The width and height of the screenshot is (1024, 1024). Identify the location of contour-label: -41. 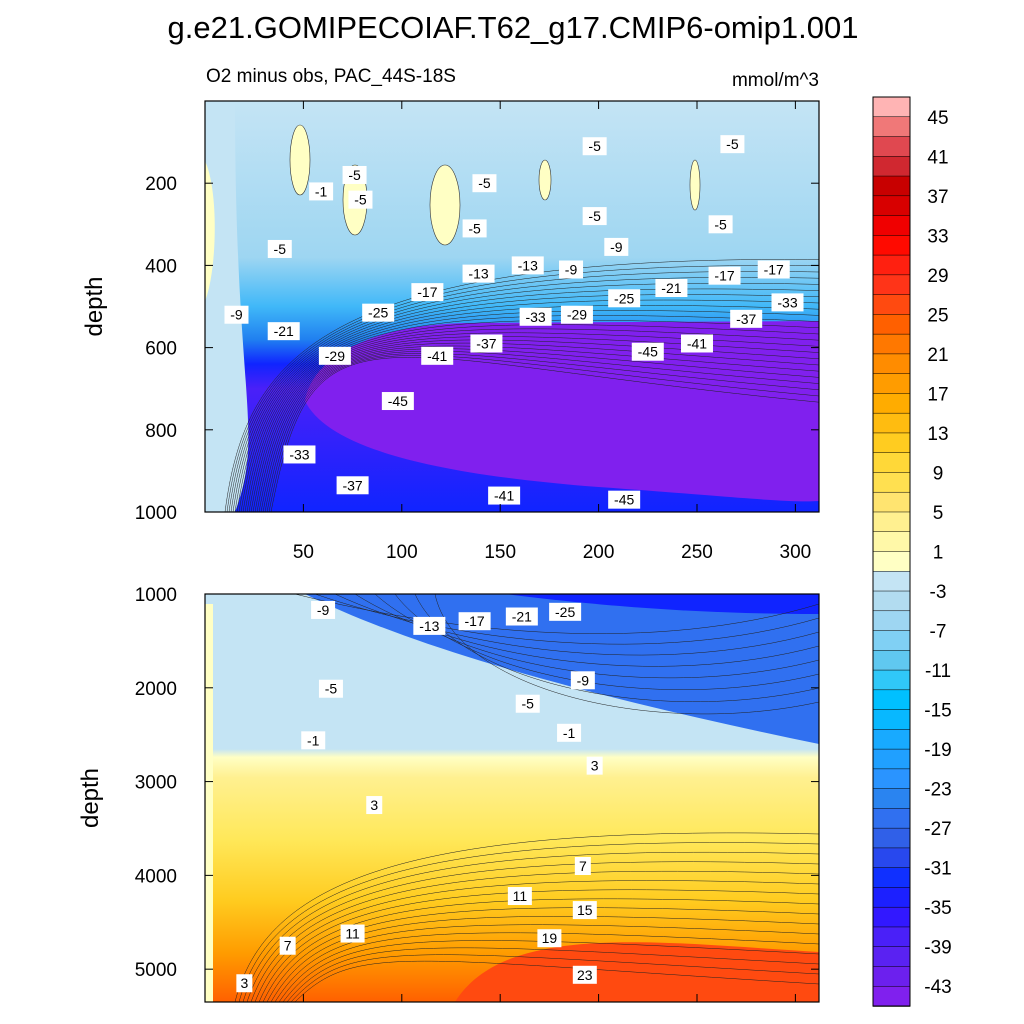
(697, 343).